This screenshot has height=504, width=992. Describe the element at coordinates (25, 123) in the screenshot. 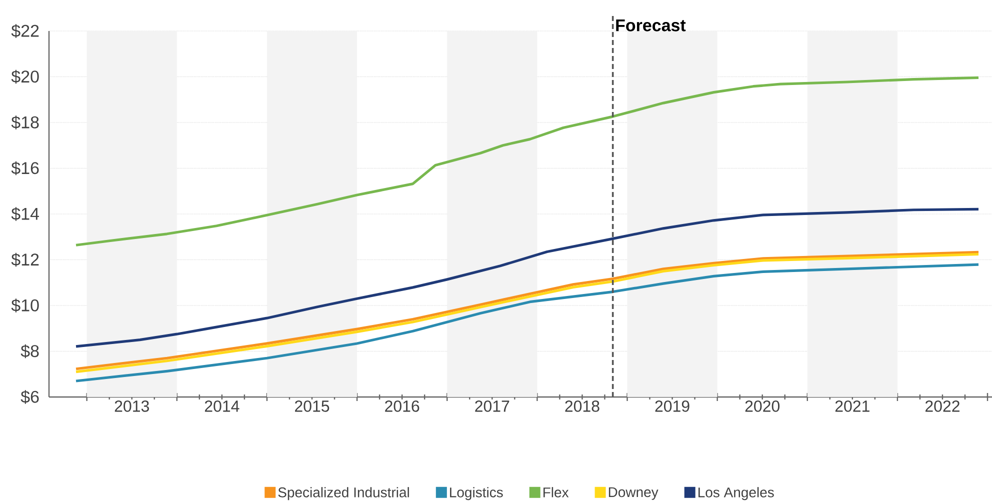

I see `y-tick-label: $18` at that location.